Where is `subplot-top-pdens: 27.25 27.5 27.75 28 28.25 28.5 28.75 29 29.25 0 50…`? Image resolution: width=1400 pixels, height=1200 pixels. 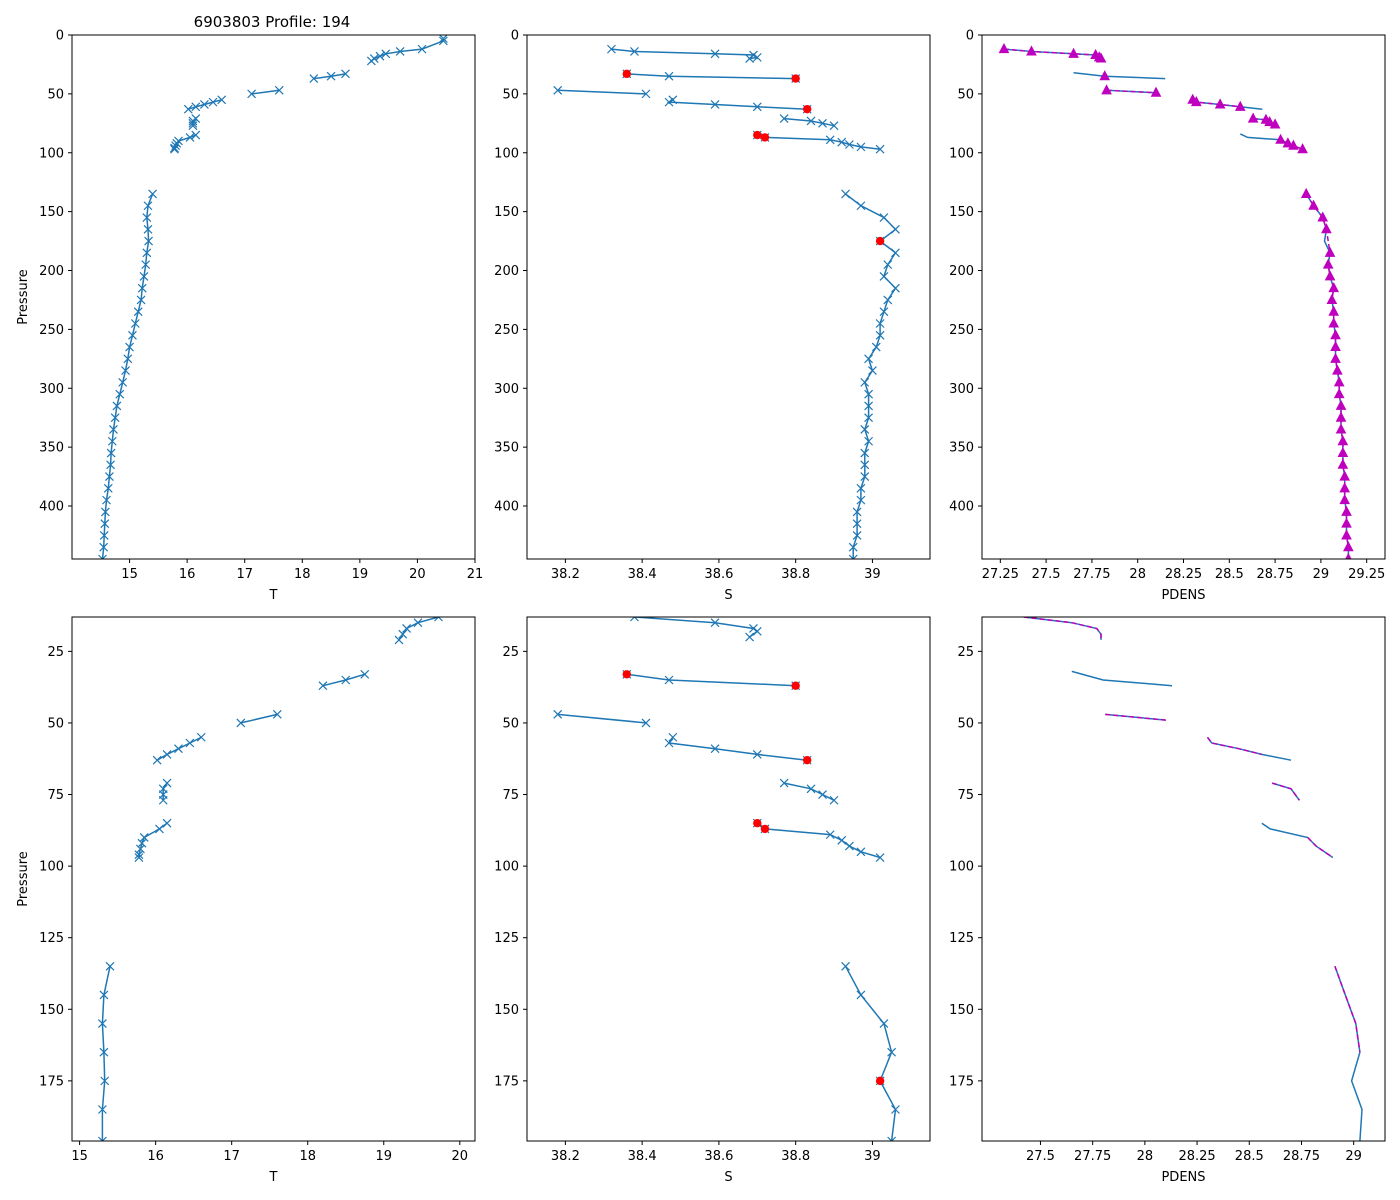
subplot-top-pdens: 27.25 27.5 27.75 28 28.25 28.5 28.75 29 29.25 0 50… is located at coordinates (1167, 316).